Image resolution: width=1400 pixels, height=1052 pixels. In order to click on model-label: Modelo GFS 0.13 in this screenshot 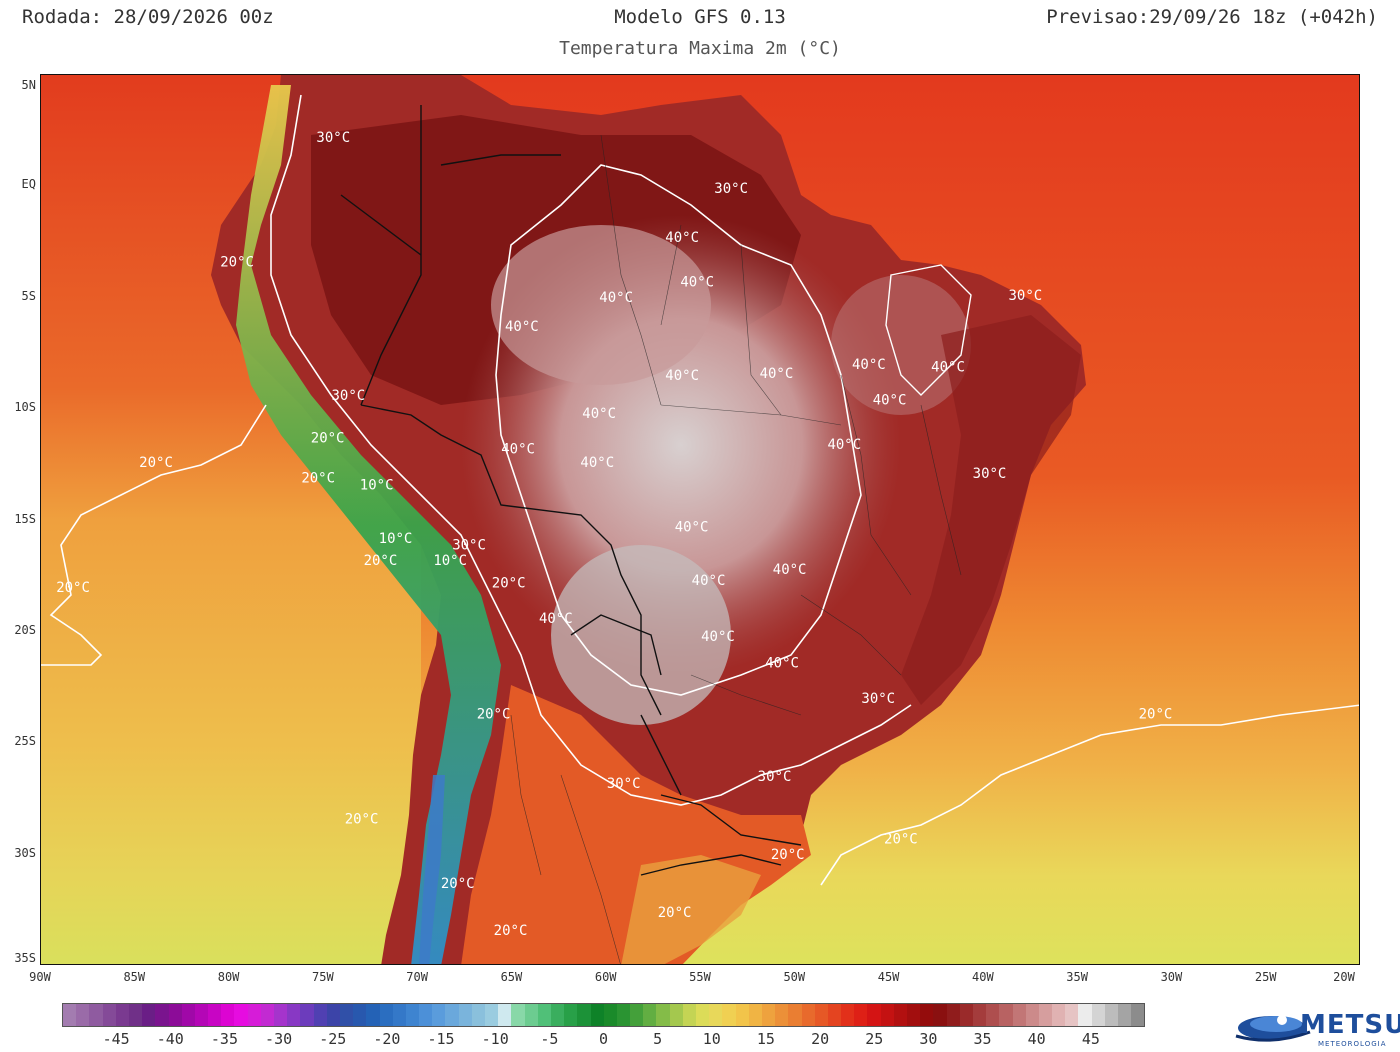, I will do `click(700, 17)`.